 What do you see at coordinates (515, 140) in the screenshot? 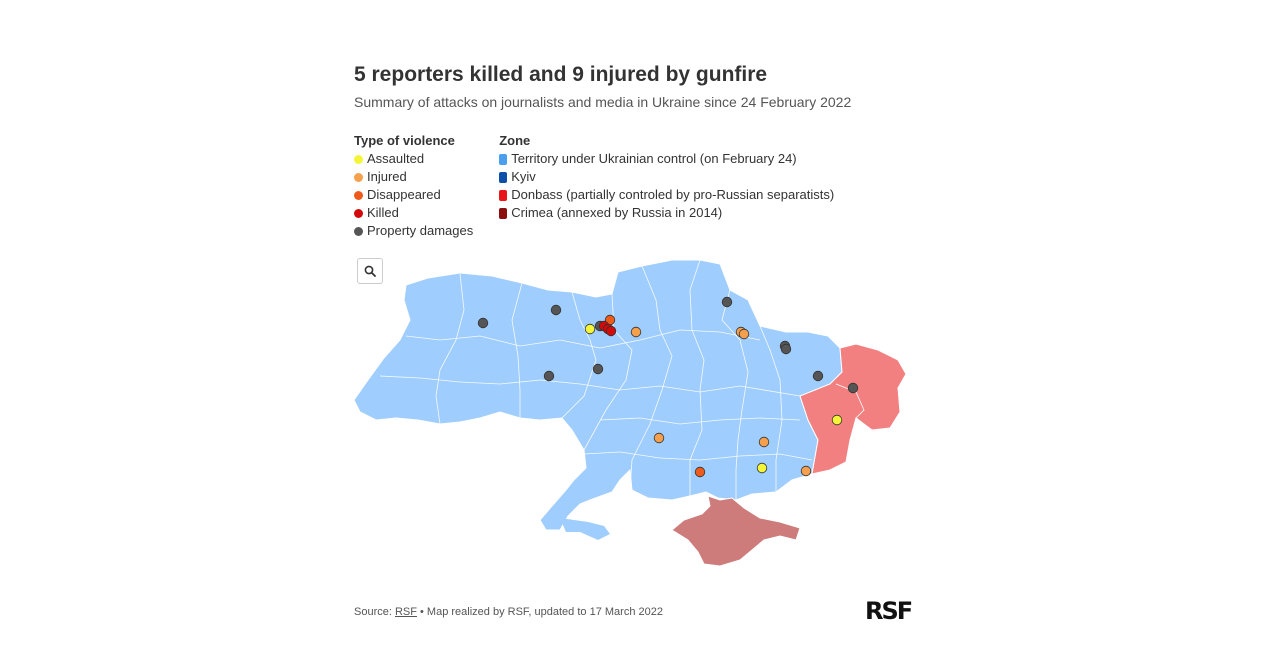
I see `legend-zone-title: Zone` at bounding box center [515, 140].